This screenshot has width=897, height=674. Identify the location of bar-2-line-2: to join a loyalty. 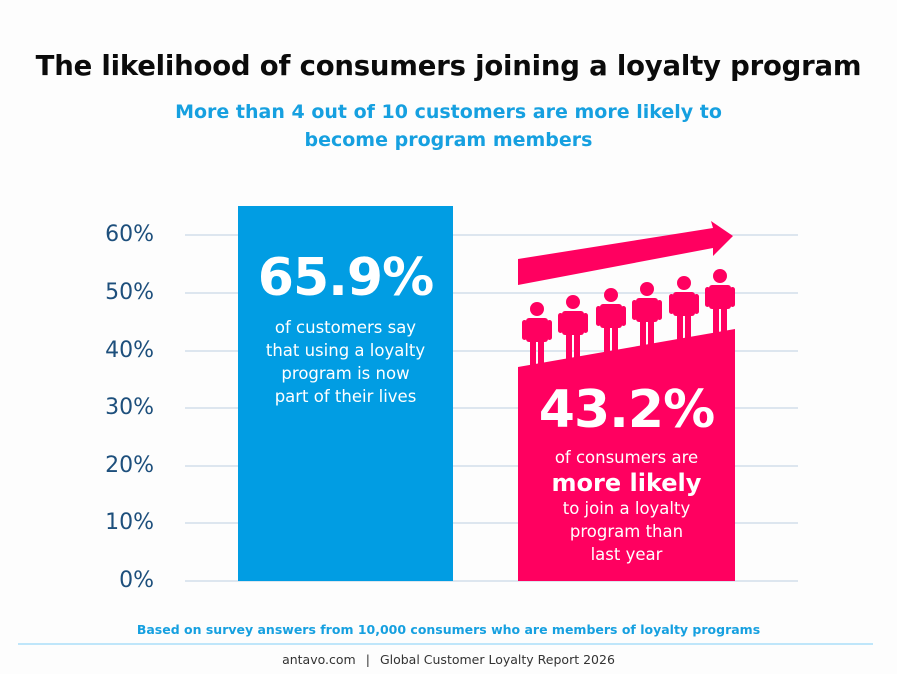
(626, 508).